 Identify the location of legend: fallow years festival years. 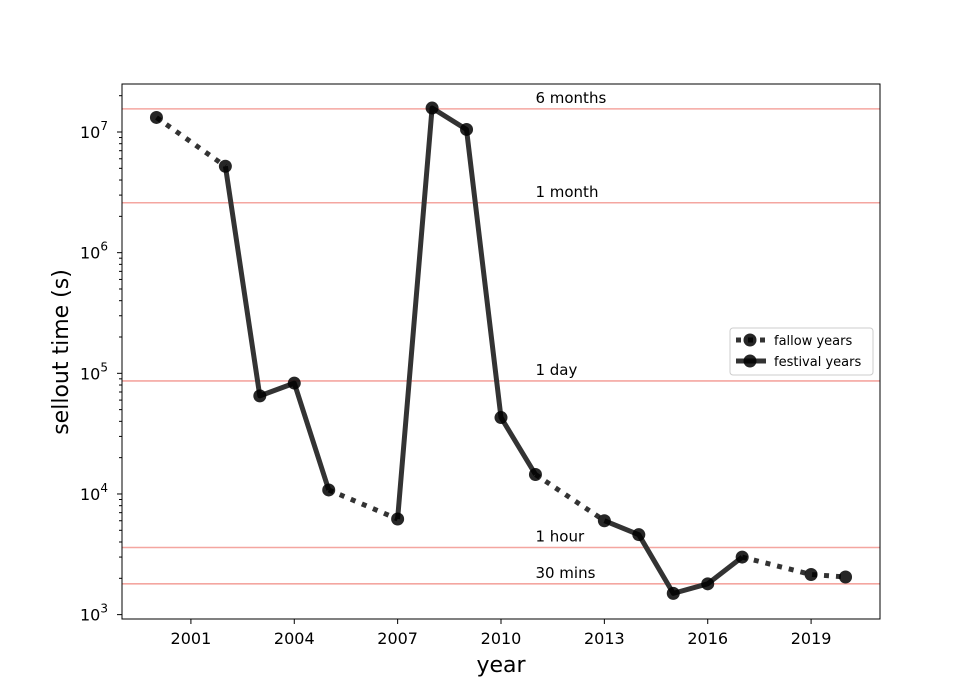
(801, 351).